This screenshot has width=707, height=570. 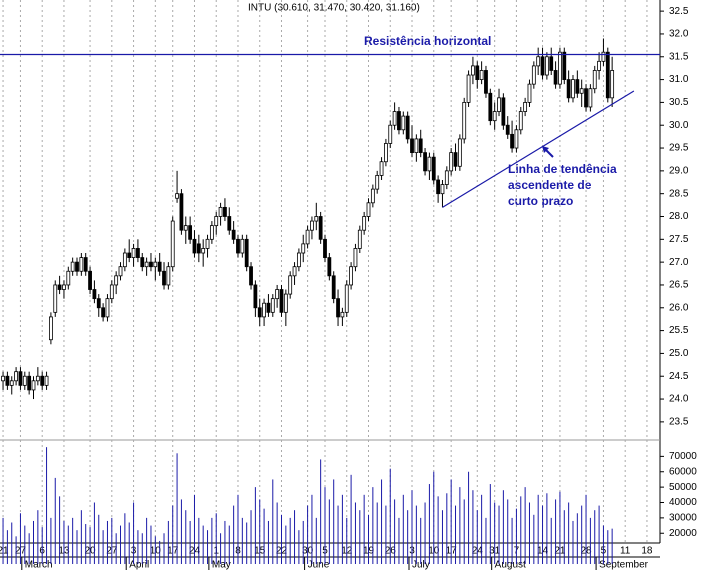 I want to click on month-label: July, so click(x=421, y=565).